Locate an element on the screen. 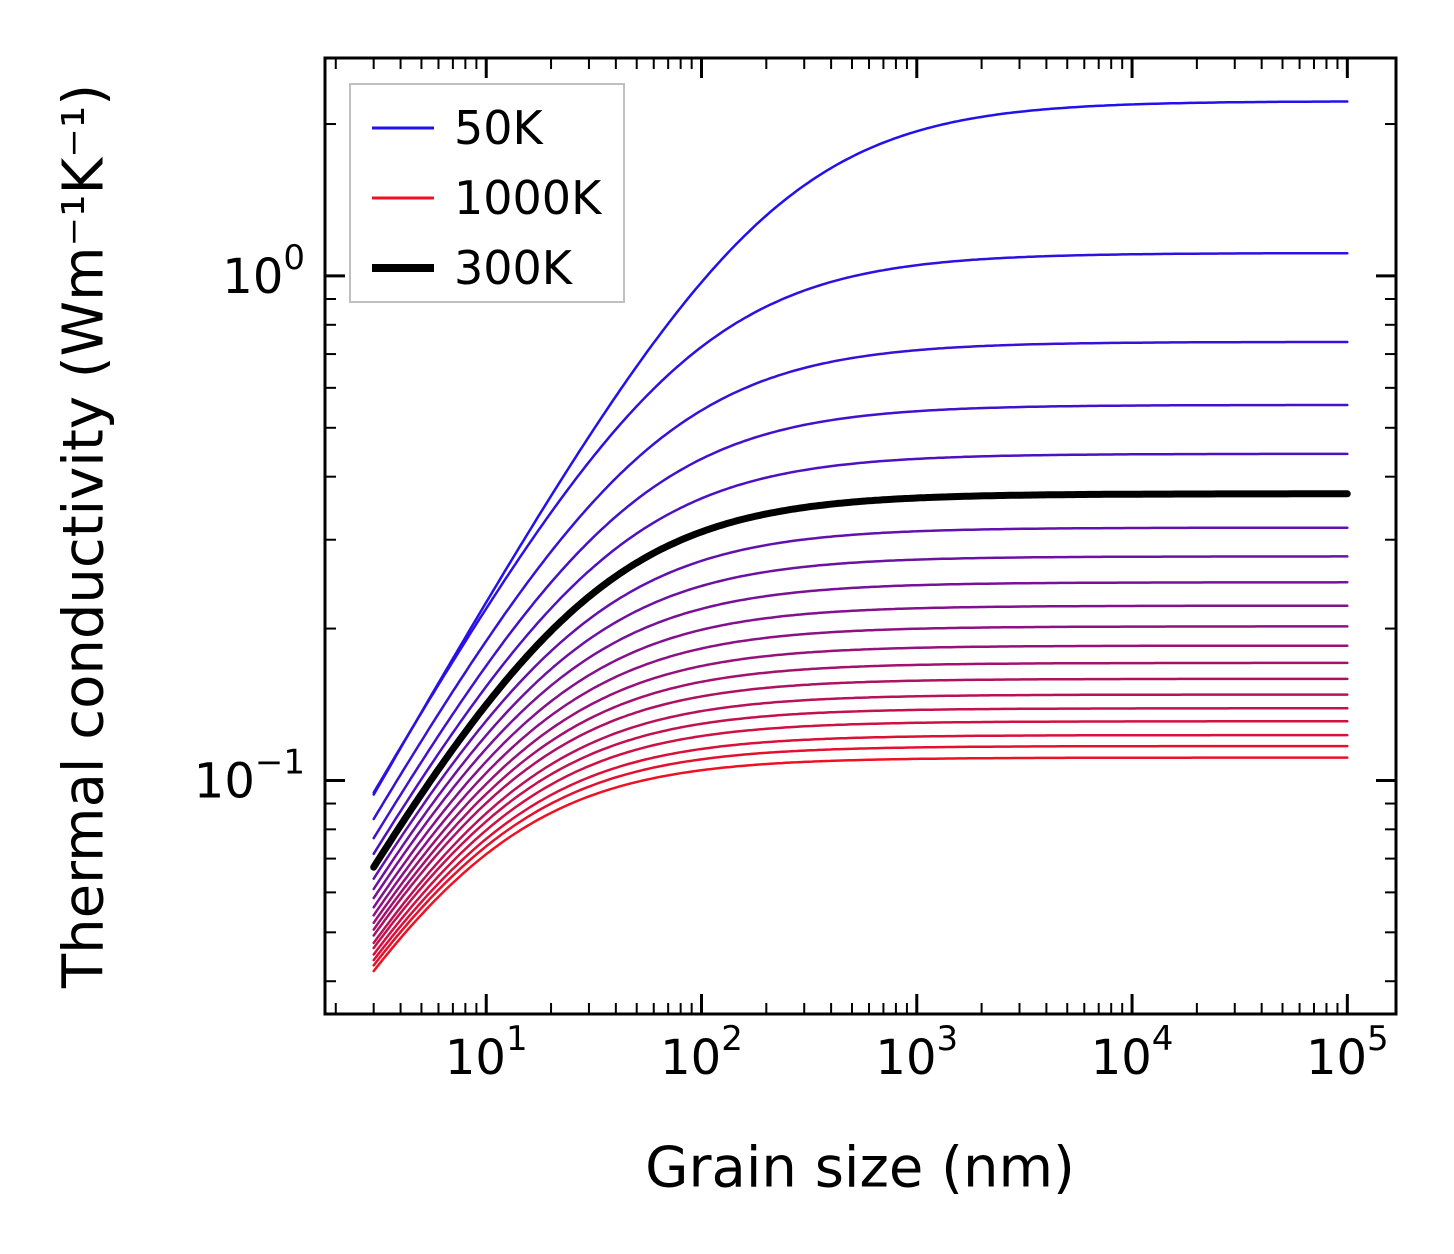 This screenshot has height=1254, width=1454. series-line-1000K is located at coordinates (860, 864).